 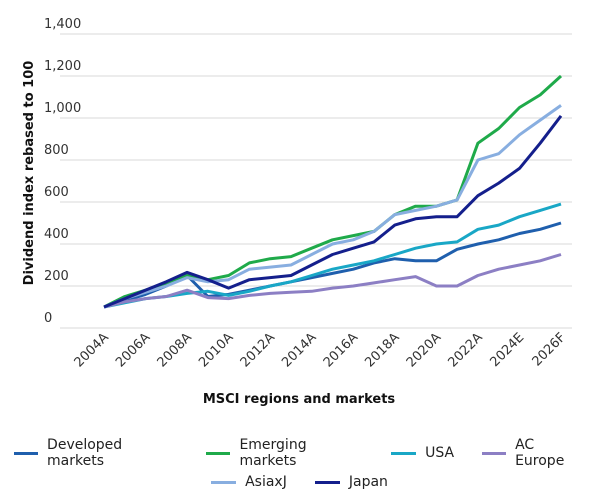 I want to click on x-tick-label: 2018A, so click(x=382, y=350).